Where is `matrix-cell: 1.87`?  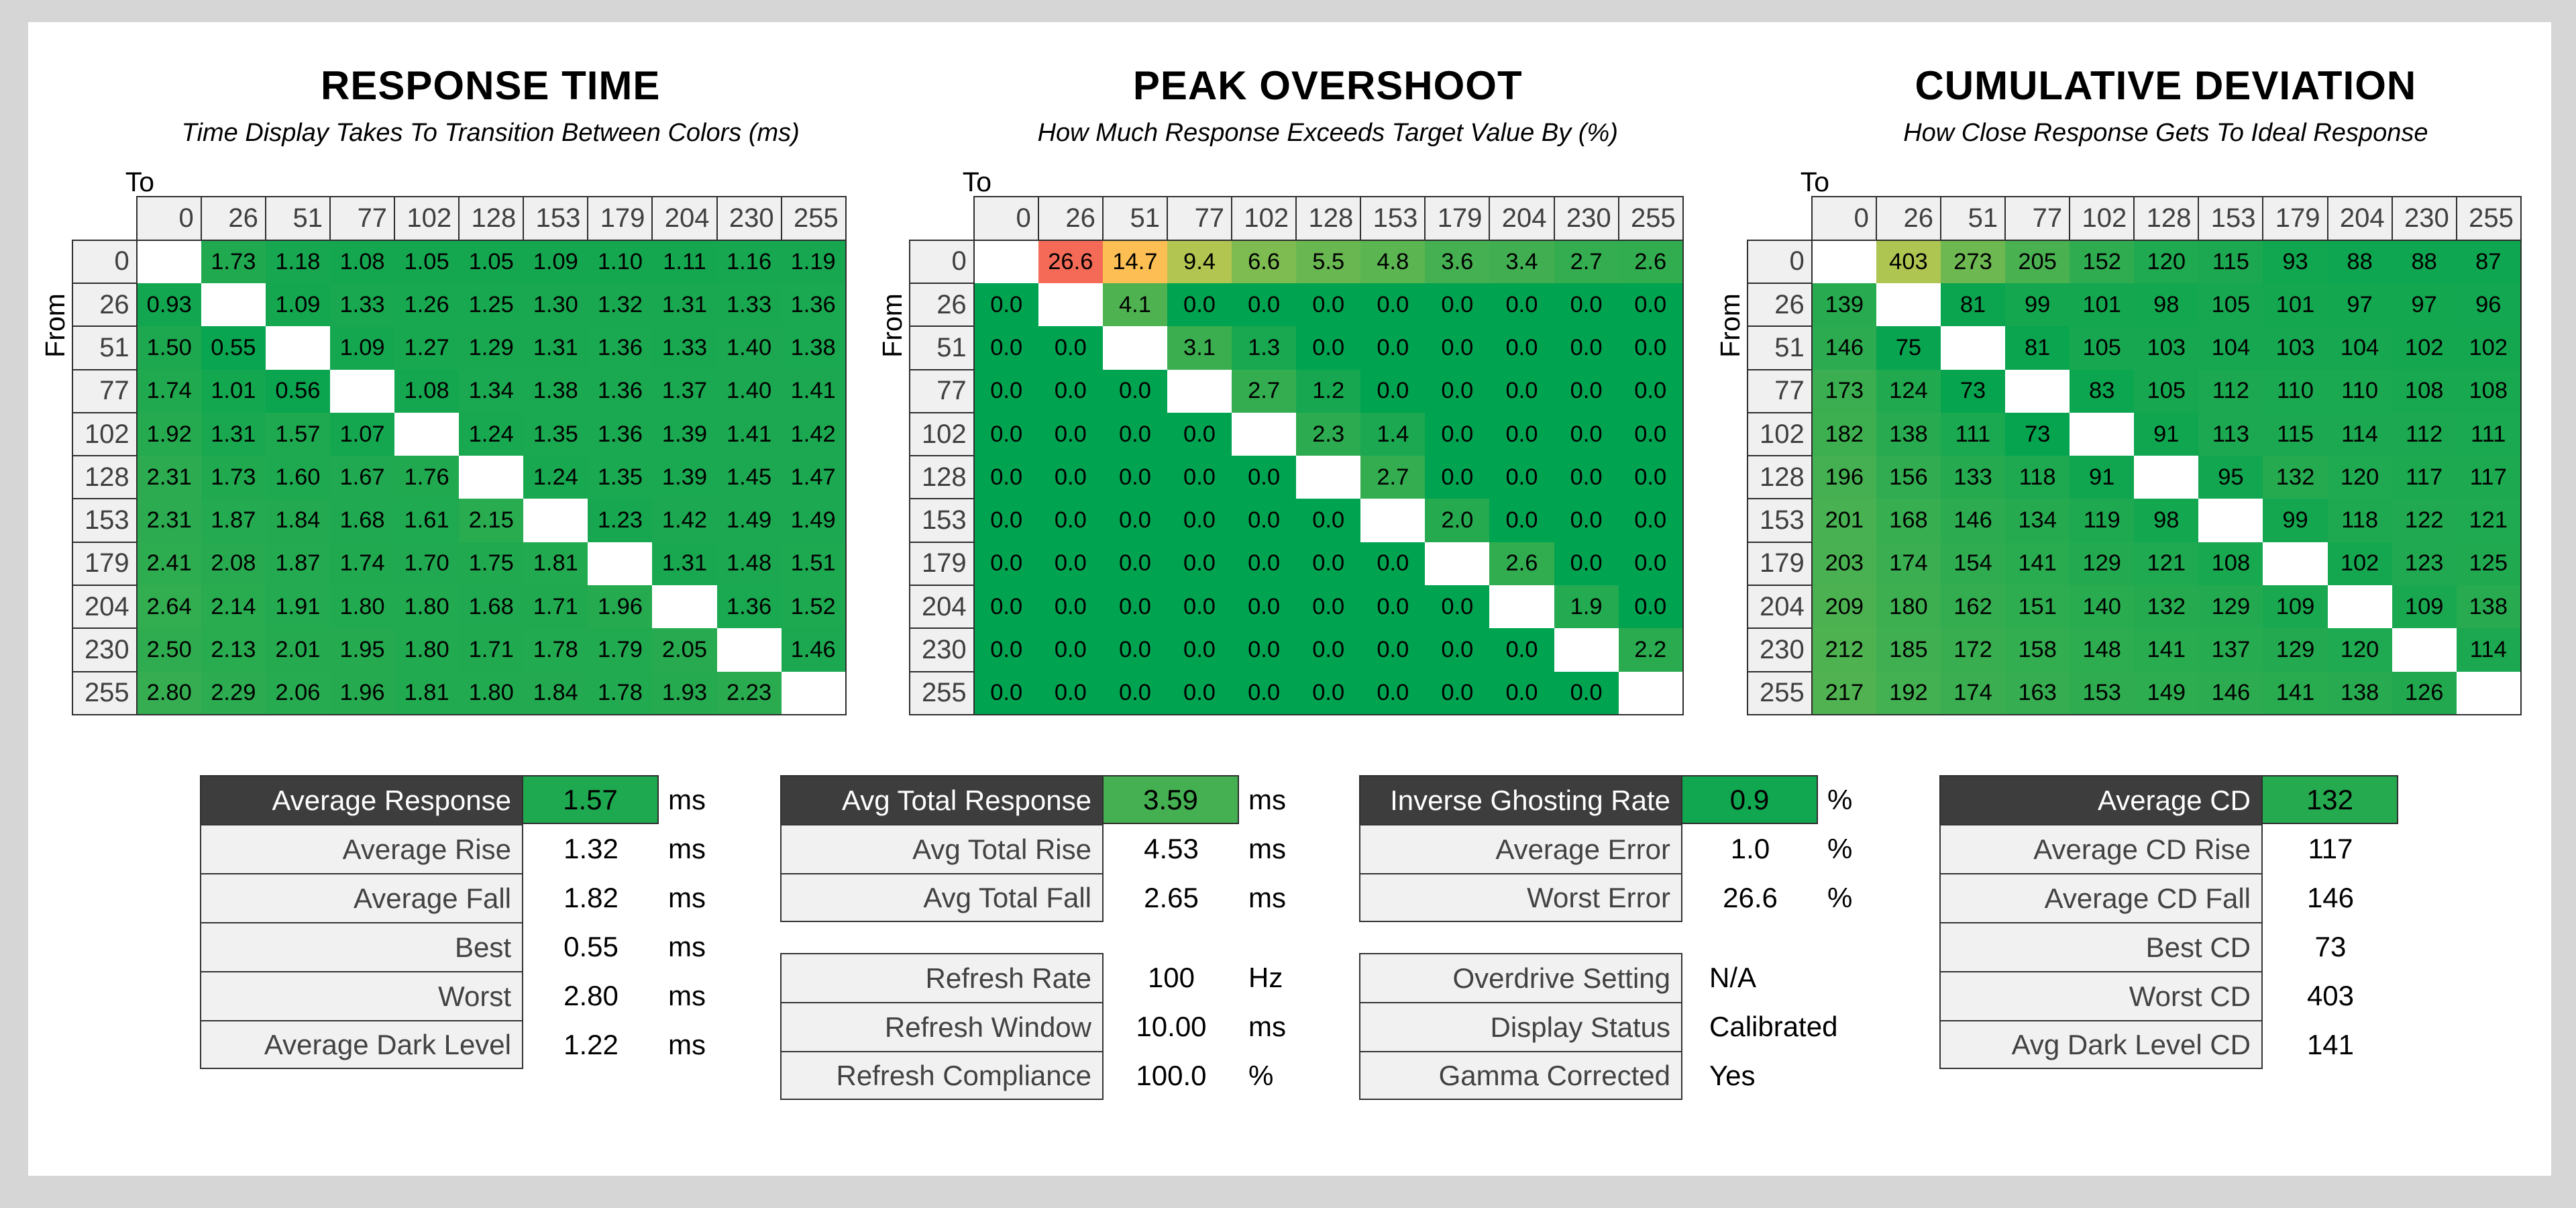
matrix-cell: 1.87 is located at coordinates (233, 520).